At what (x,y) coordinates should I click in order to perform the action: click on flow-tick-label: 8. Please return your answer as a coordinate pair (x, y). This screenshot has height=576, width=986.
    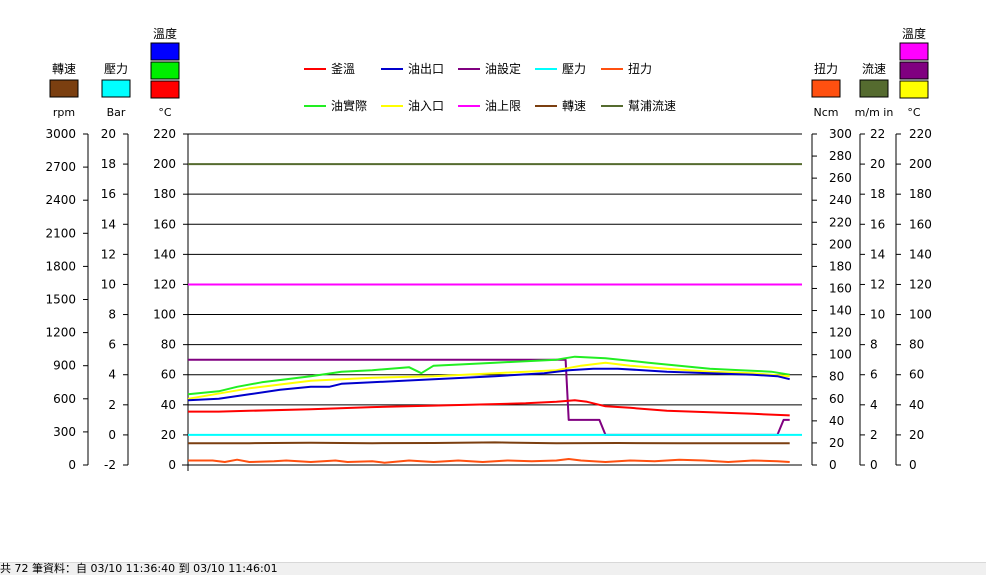
    Looking at the image, I should click on (874, 345).